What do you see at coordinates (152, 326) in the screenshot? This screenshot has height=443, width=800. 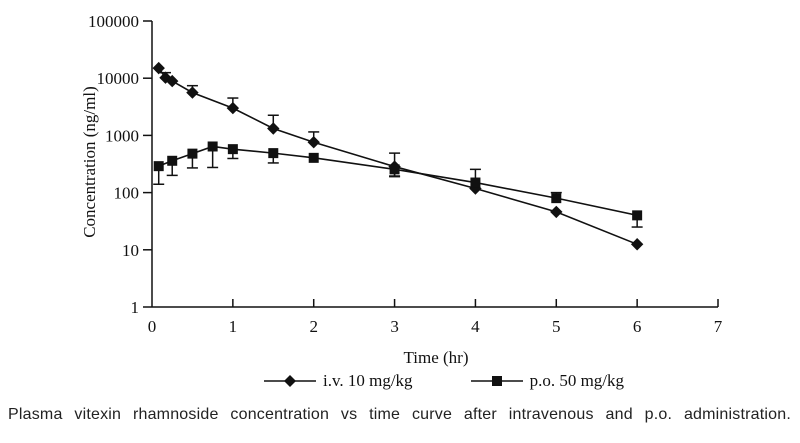 I see `x-tick-label: 0` at bounding box center [152, 326].